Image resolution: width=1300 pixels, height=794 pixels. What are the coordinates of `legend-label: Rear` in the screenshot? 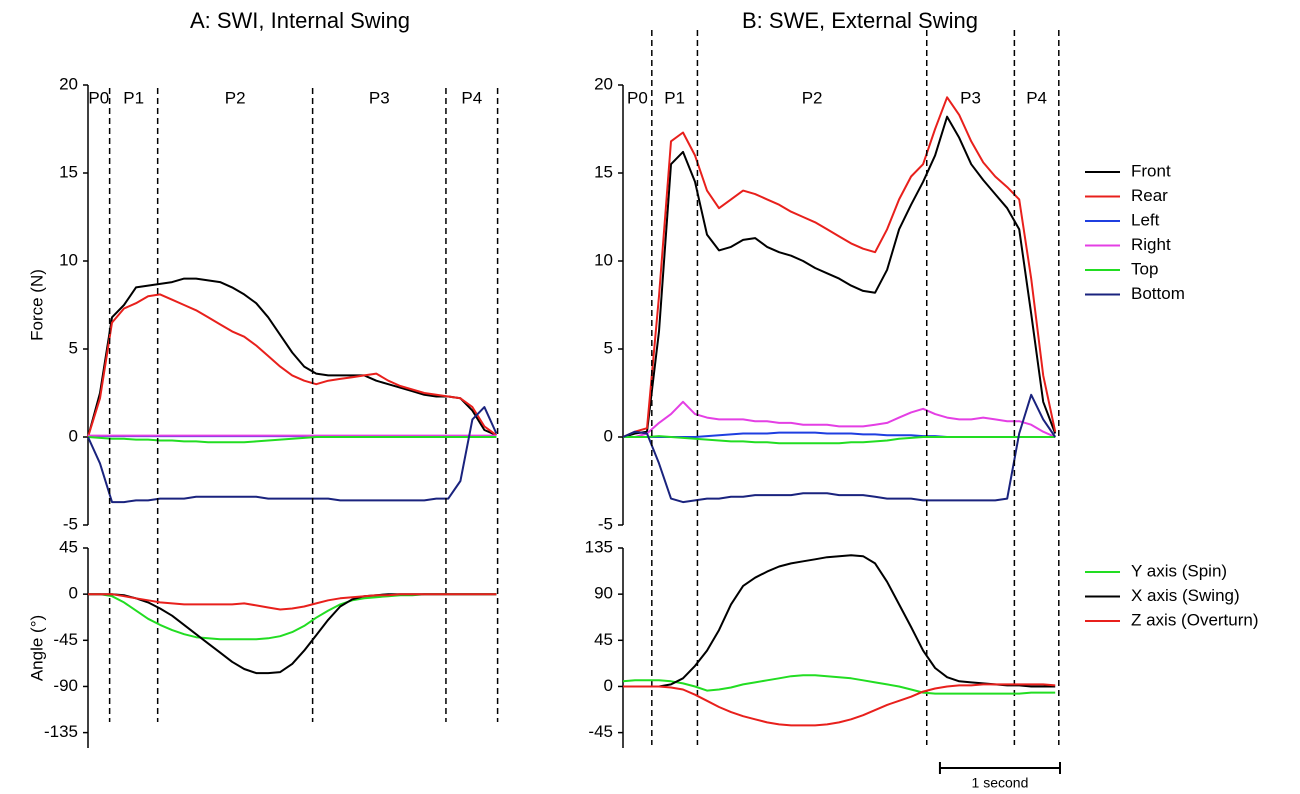 It's located at (1149, 195).